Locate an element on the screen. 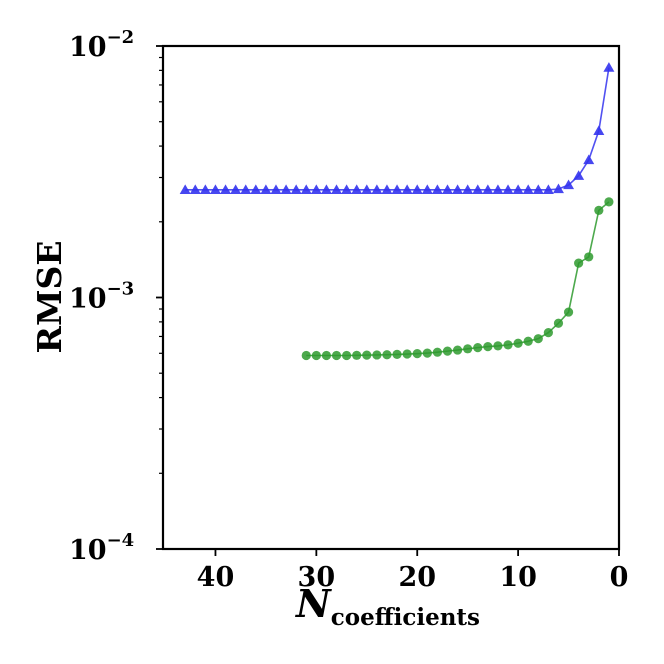 The width and height of the screenshot is (664, 664). x-tick-label: 10 is located at coordinates (518, 577).